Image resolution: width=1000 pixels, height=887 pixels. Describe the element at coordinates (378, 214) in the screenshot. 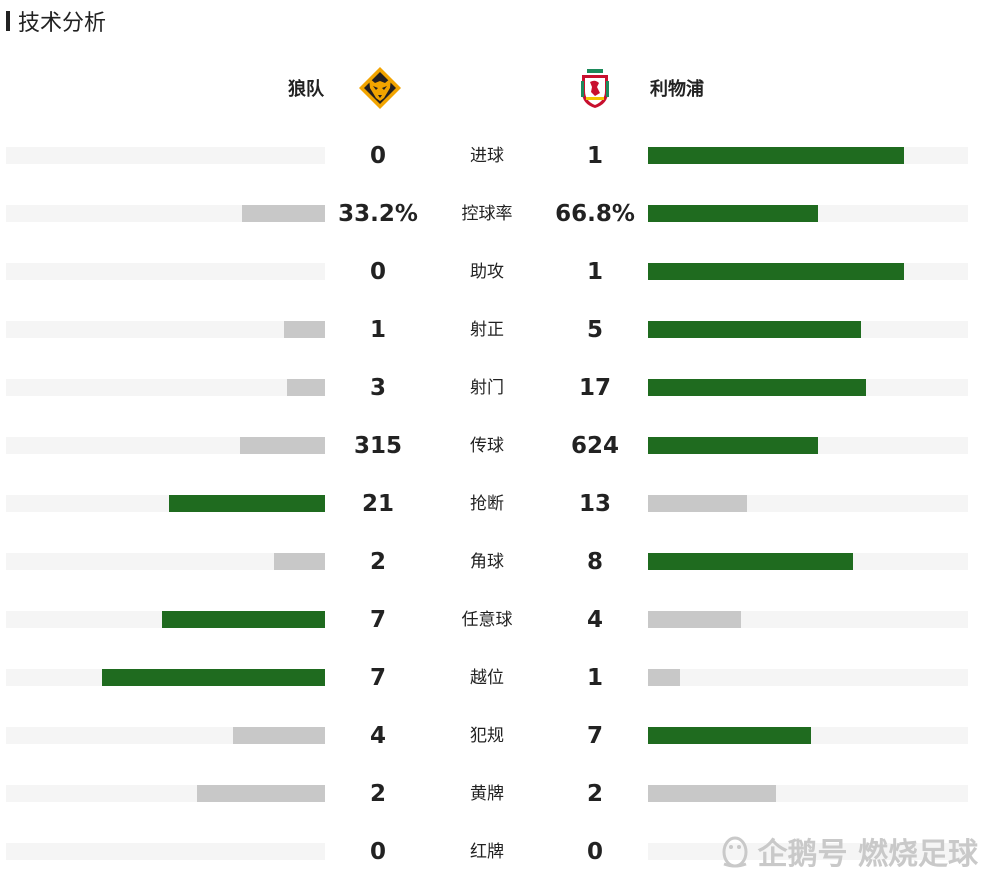

I see `home-value: 33.2%` at that location.